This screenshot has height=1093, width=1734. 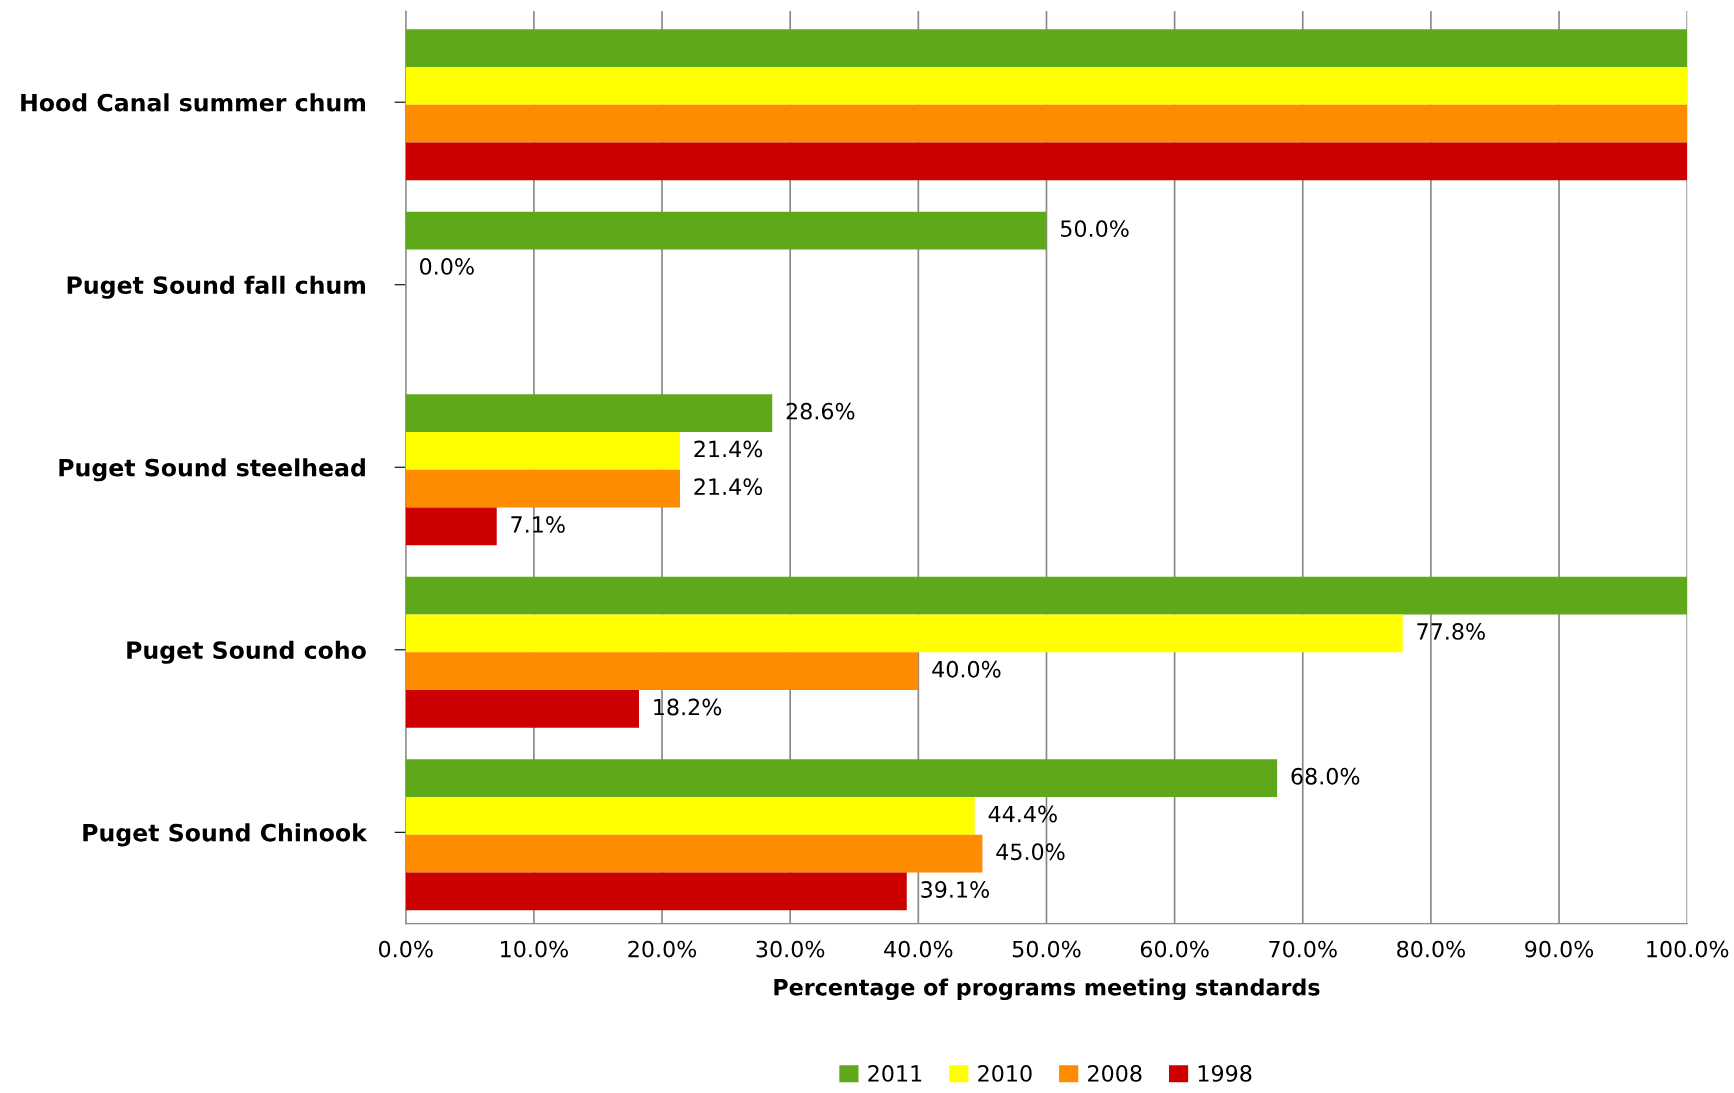 I want to click on data-label: 44.4%, so click(x=1022, y=814).